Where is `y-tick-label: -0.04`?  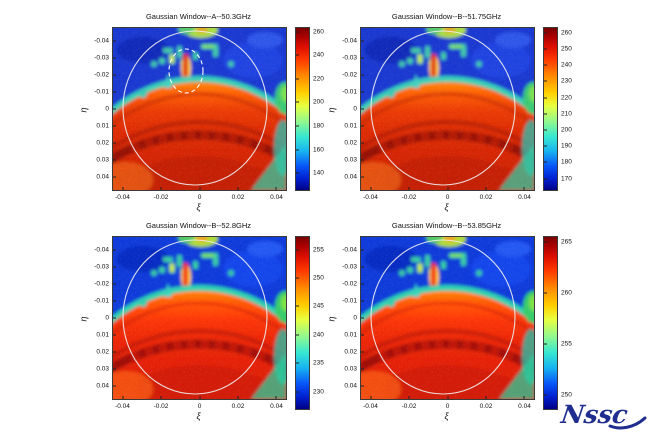 y-tick-label: -0.04 is located at coordinates (101, 41).